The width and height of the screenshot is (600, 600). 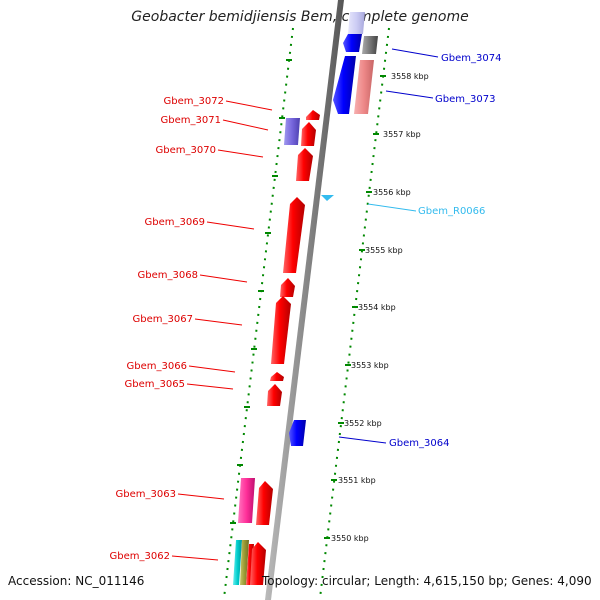 What do you see at coordinates (392, 192) in the screenshot?
I see `kbp-label-3556: 3556 kbp` at bounding box center [392, 192].